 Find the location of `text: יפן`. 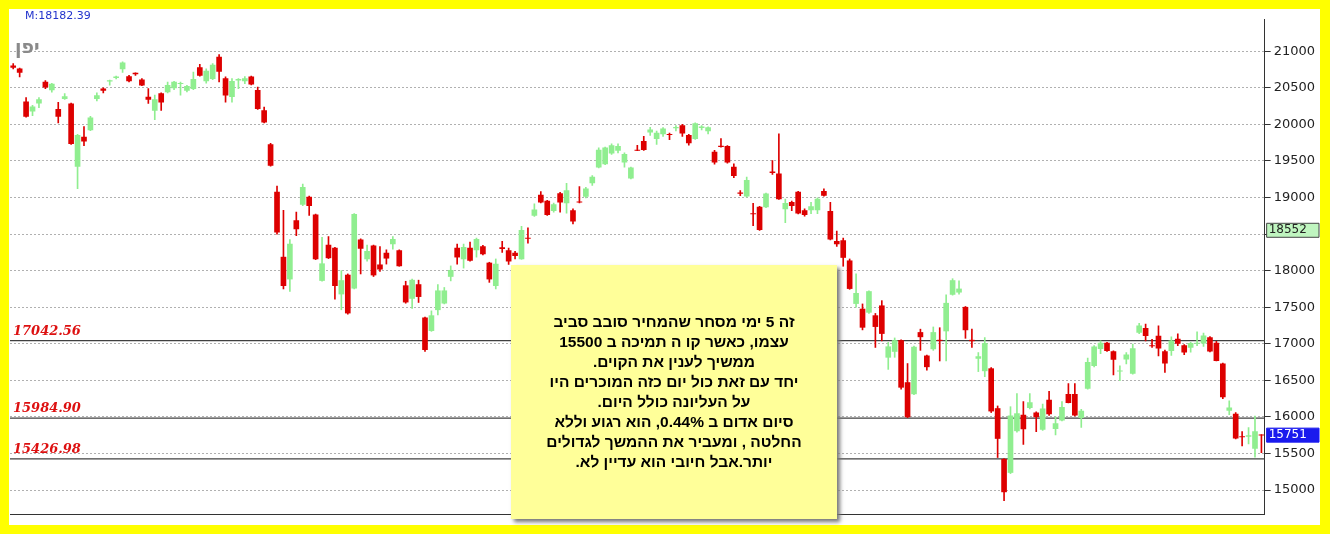

text: יפן is located at coordinates (27, 46).